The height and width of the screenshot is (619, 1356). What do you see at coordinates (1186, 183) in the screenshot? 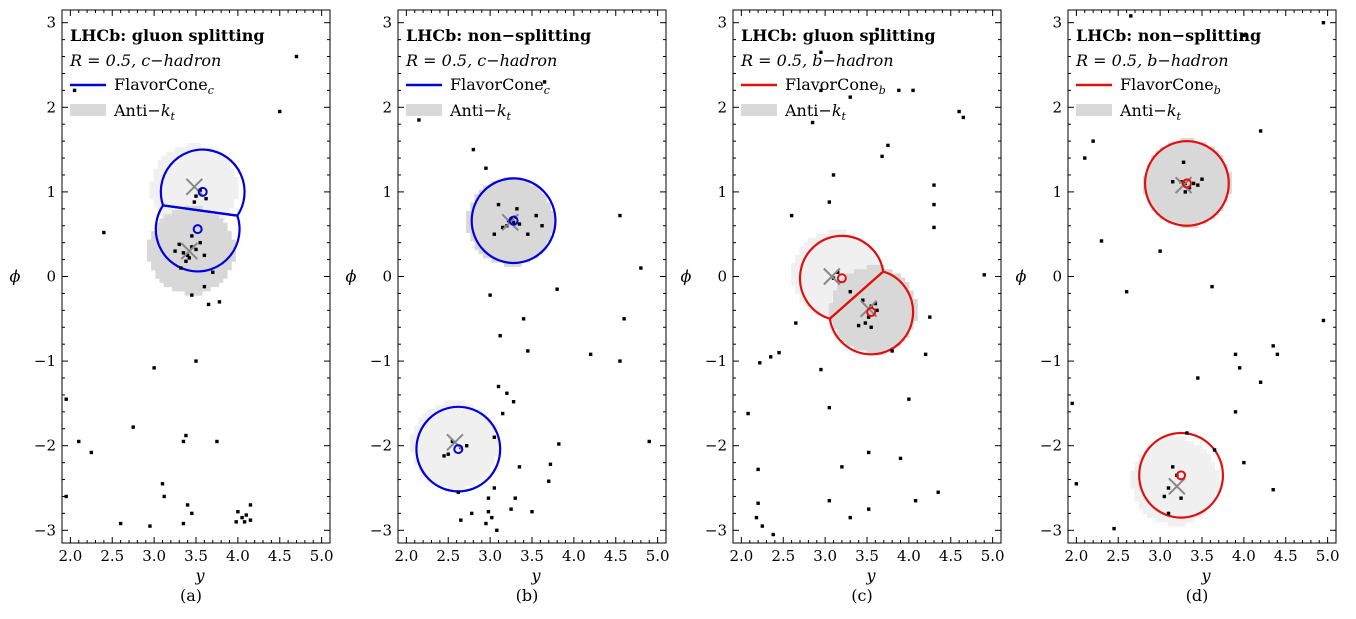
I see `cone-center-marker` at bounding box center [1186, 183].